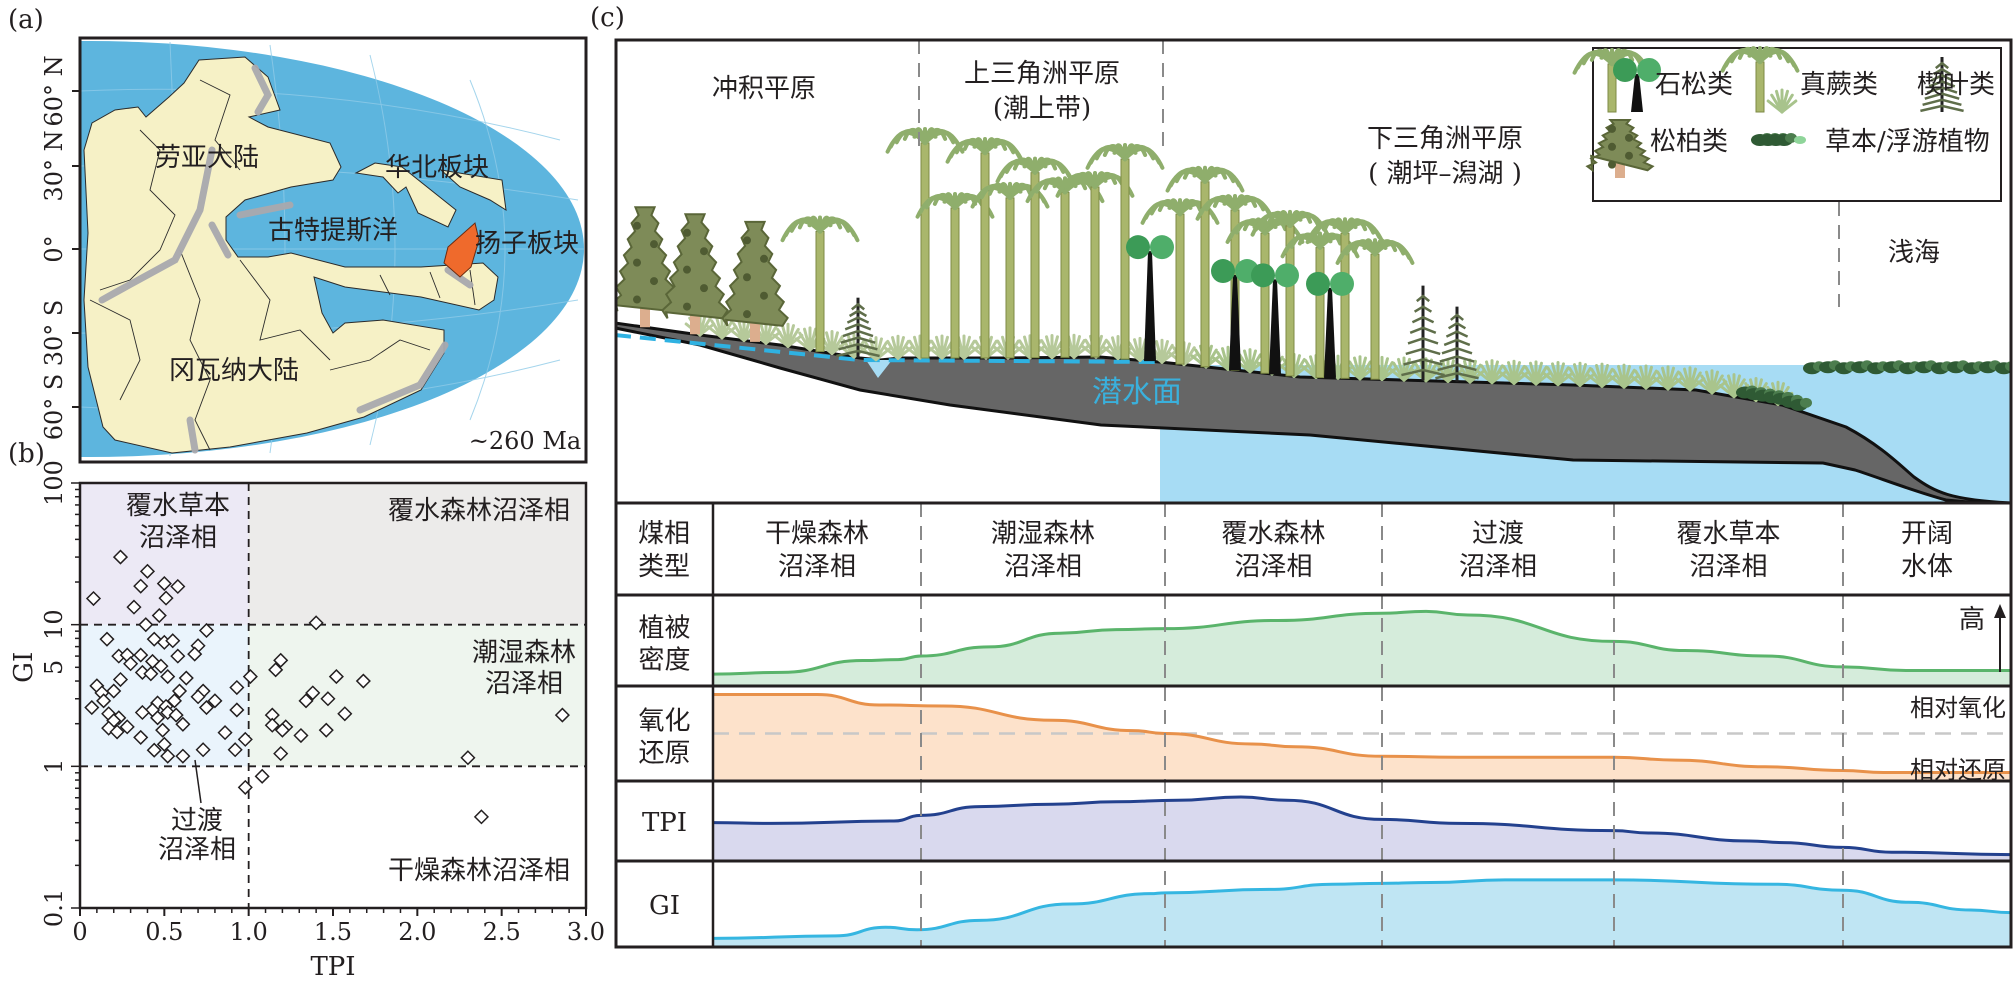 Image resolution: width=2013 pixels, height=984 pixels. I want to click on pangea-landmass, so click(291, 255).